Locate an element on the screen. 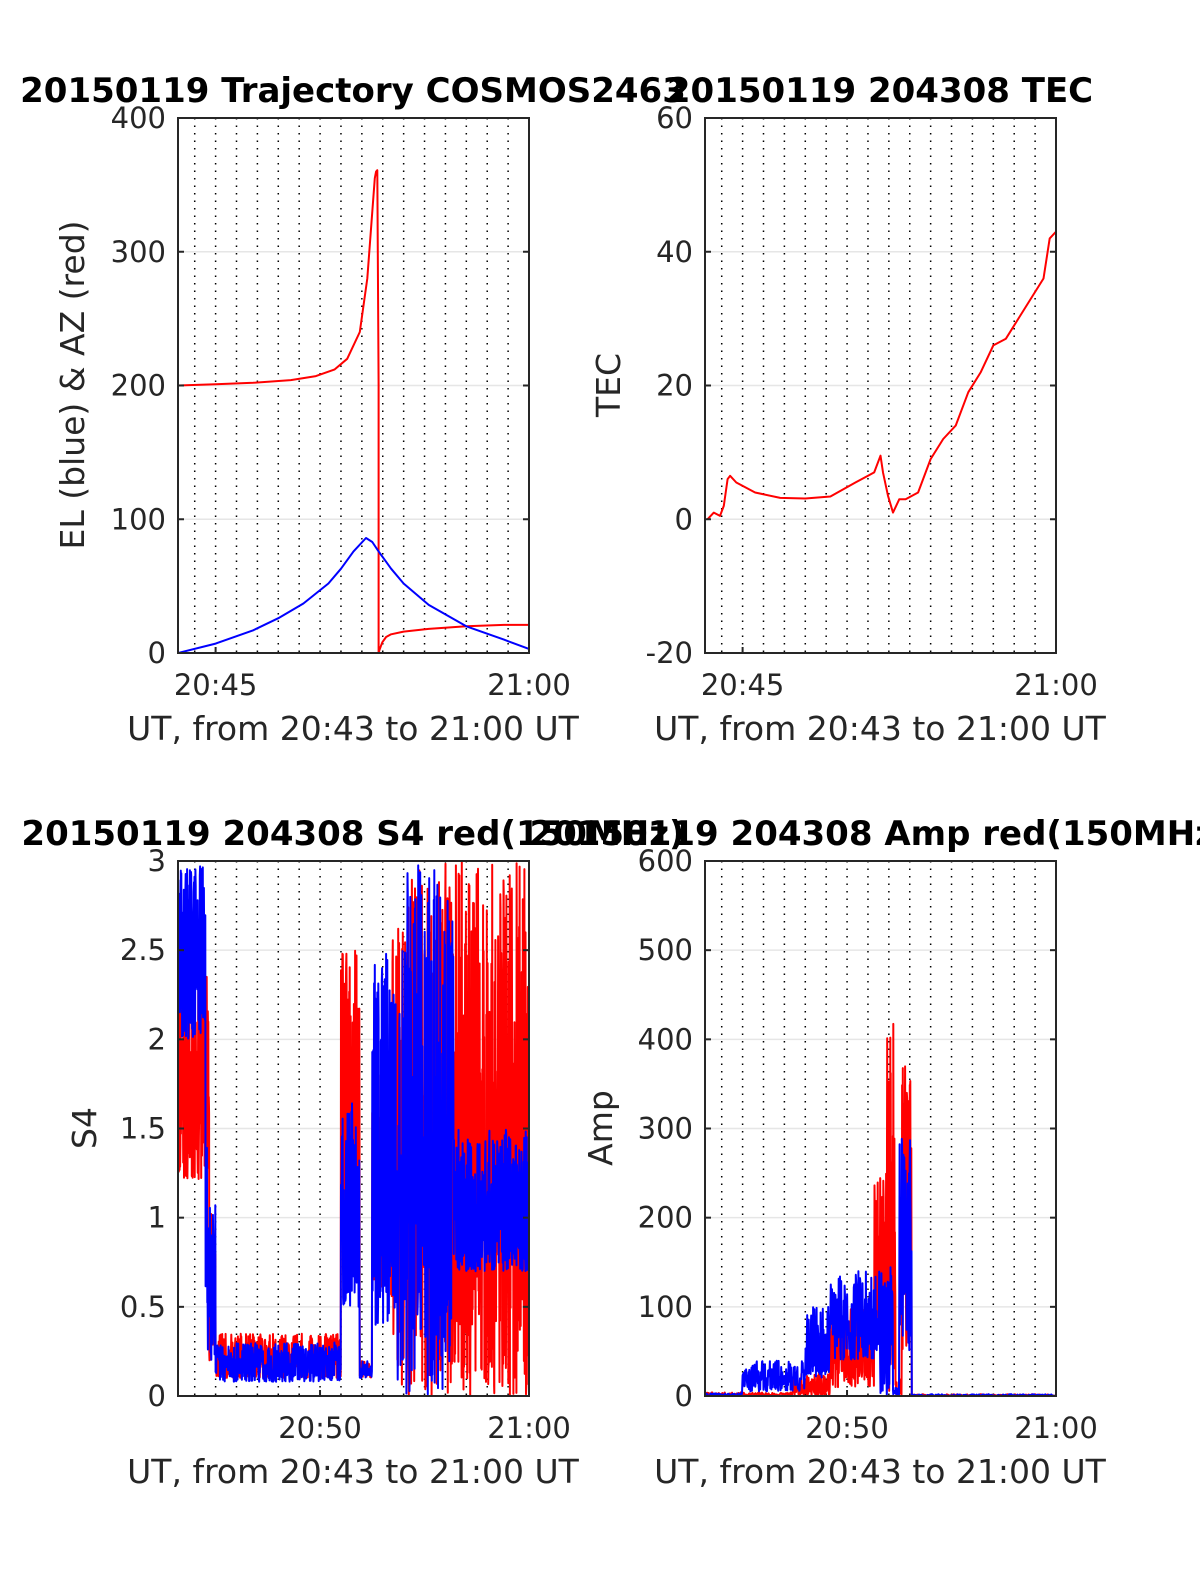 The width and height of the screenshot is (1200, 1575). trajectory-ytick-label: 400 is located at coordinates (138, 118).